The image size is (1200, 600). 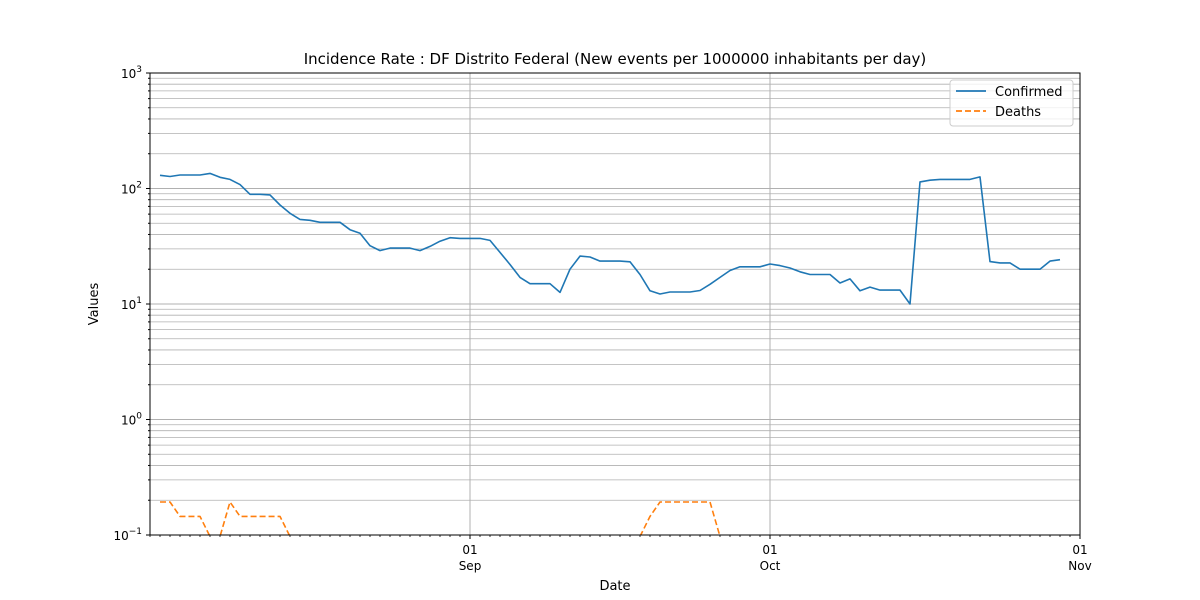 What do you see at coordinates (131, 73) in the screenshot?
I see `y-tick-label: 10³` at bounding box center [131, 73].